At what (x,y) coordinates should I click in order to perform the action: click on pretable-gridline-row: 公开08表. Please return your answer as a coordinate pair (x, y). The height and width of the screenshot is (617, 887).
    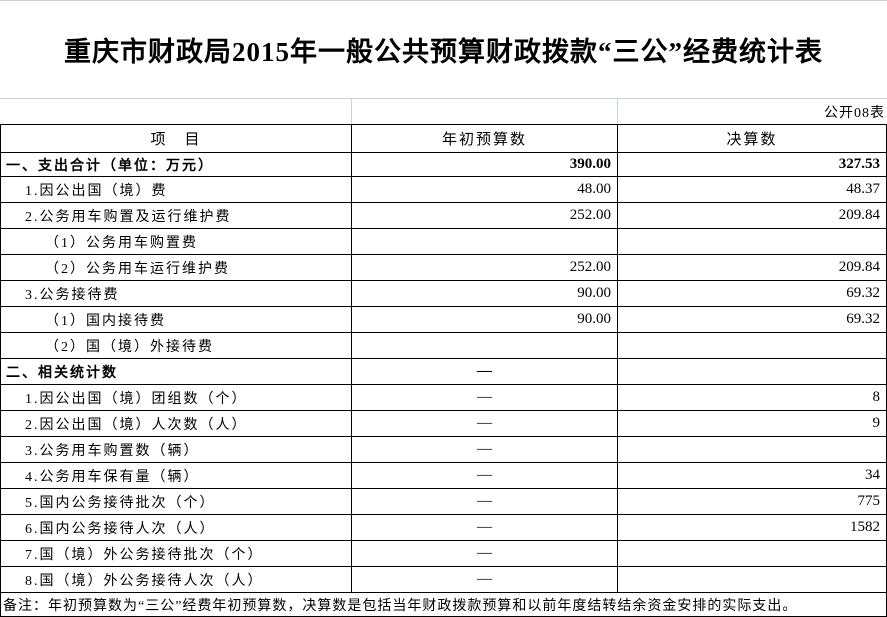
    Looking at the image, I should click on (443, 111).